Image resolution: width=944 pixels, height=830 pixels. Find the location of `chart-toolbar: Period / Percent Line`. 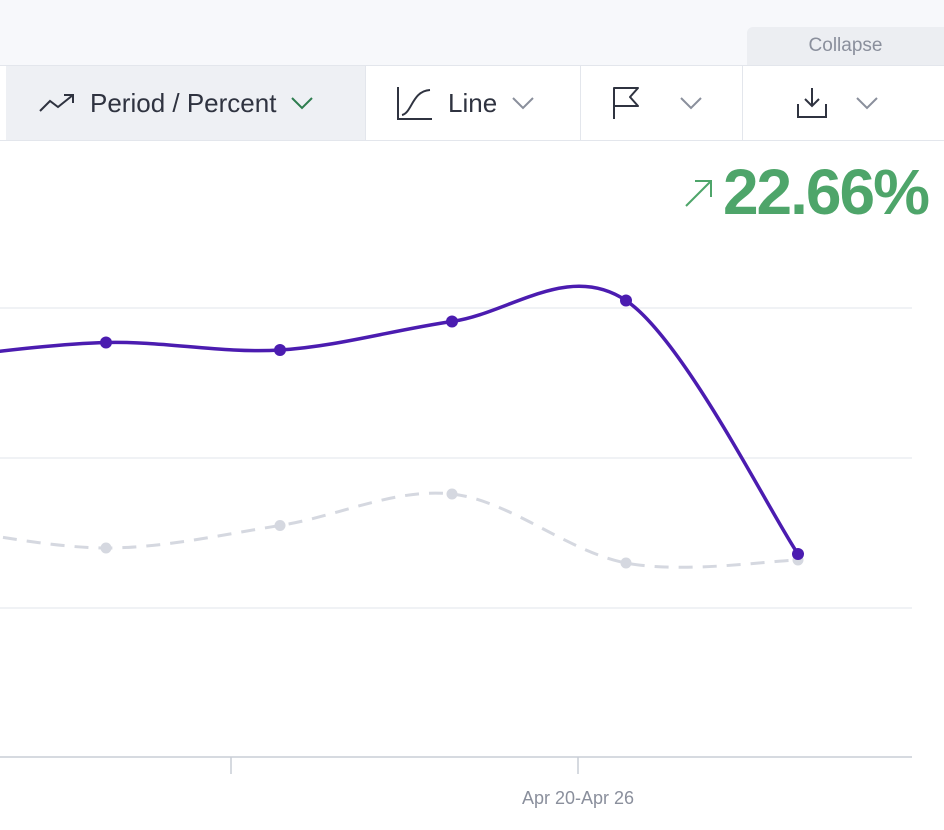

chart-toolbar: Period / Percent Line is located at coordinates (472, 103).